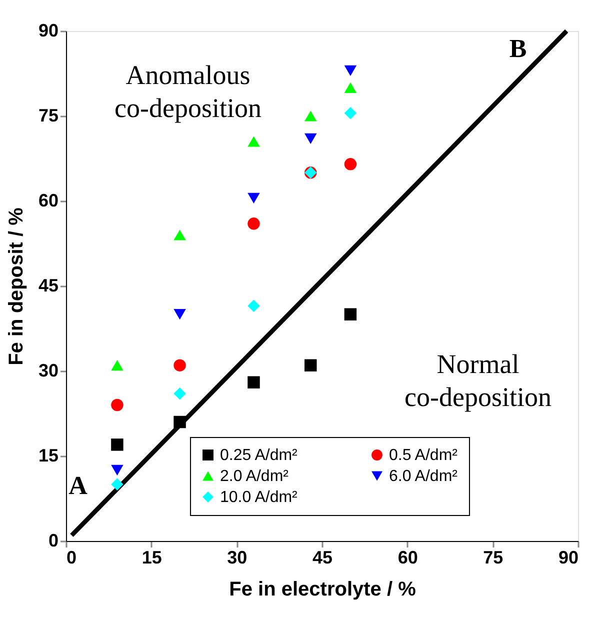  Describe the element at coordinates (48, 30) in the screenshot. I see `y-tick-label: 90` at that location.